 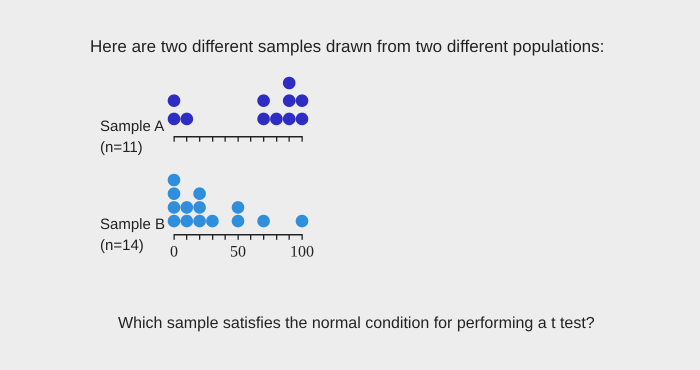 What do you see at coordinates (356, 324) in the screenshot?
I see `text: Which sample satisfies the normal condition for performing a t test?` at bounding box center [356, 324].